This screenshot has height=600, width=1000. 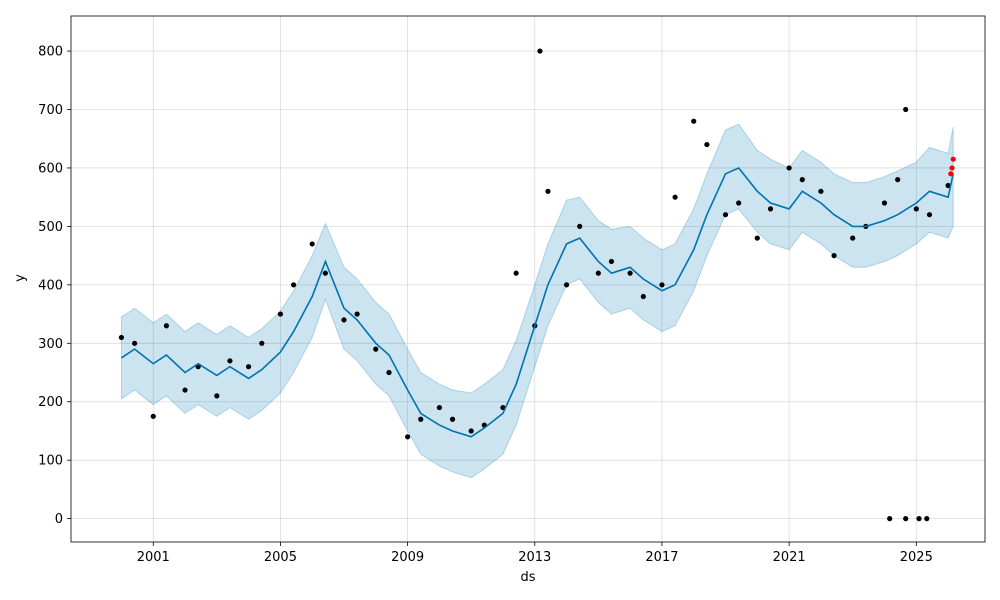 I want to click on x-tick-label: 2009, so click(x=407, y=557).